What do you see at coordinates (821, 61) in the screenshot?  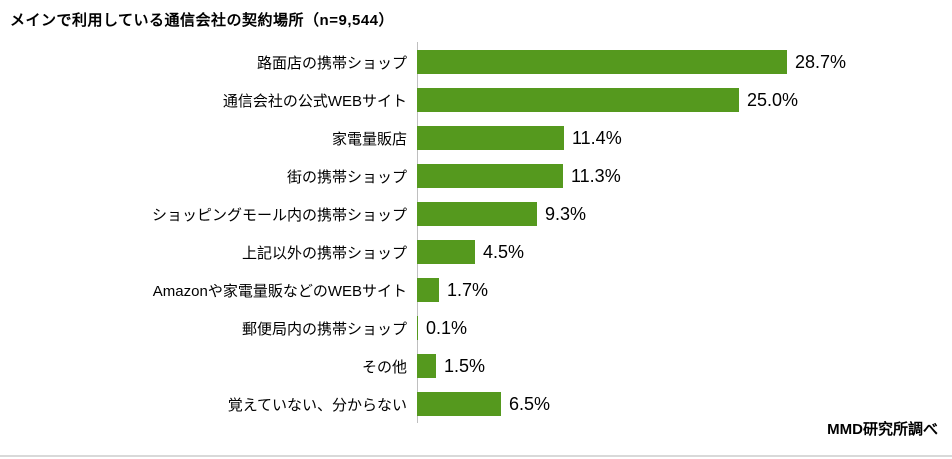 I see `value-label: 28.7%` at bounding box center [821, 61].